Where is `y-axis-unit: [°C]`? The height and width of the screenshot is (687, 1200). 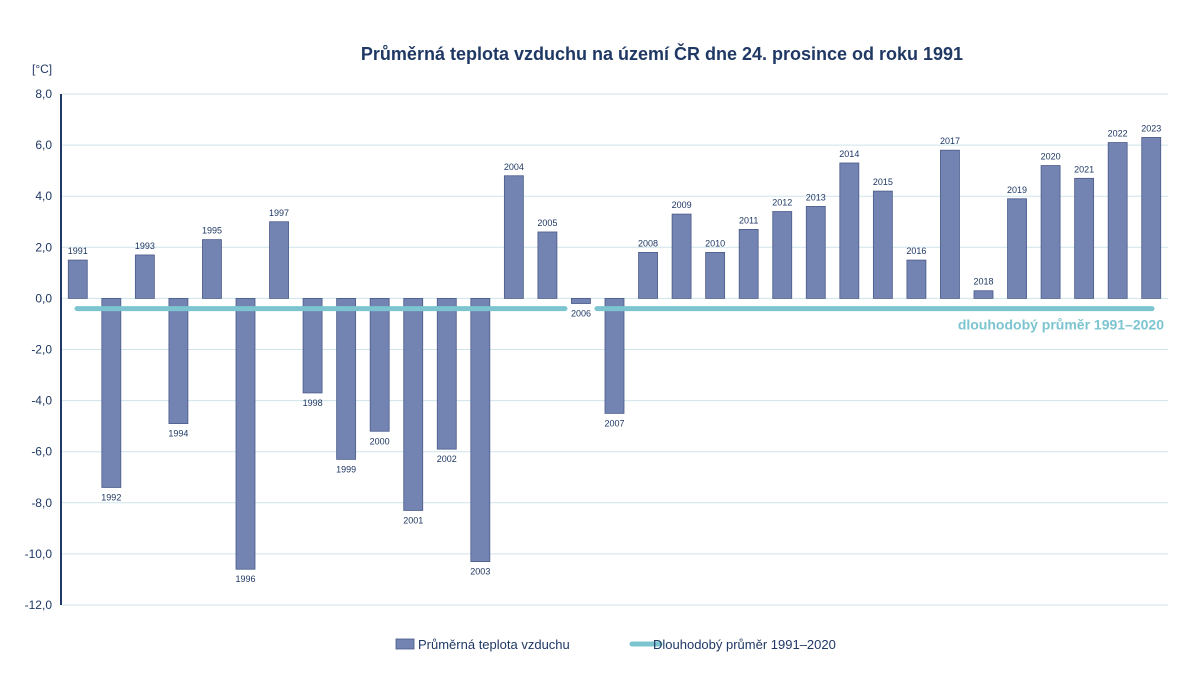
y-axis-unit: [°C] is located at coordinates (42, 69).